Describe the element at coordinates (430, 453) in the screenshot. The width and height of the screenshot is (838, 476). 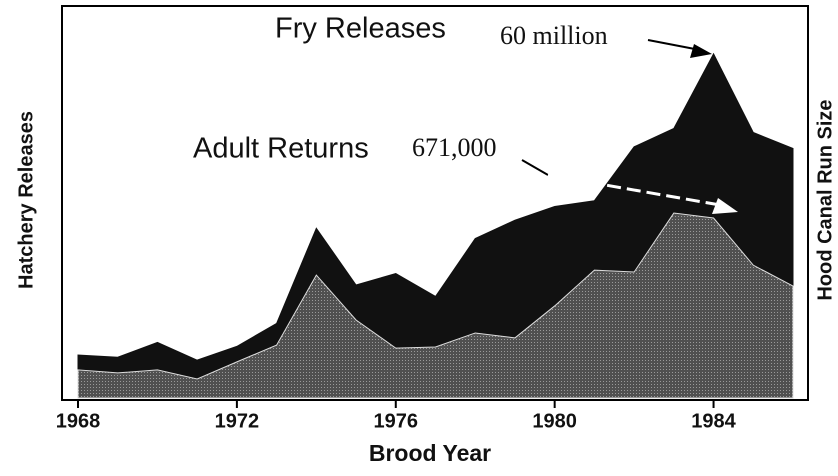
I see `x-axis-label: Brood Year` at that location.